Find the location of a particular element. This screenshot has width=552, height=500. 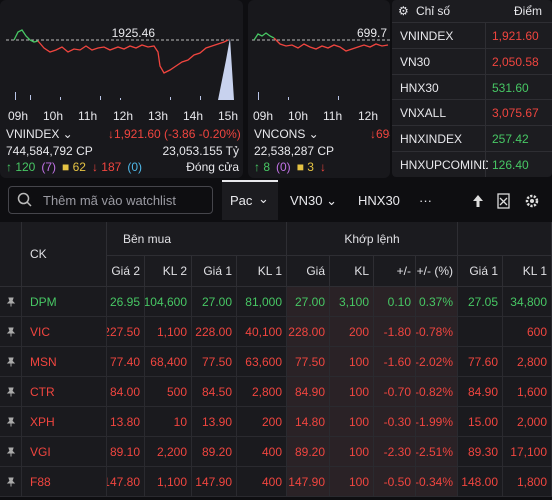

gear-icon: ⚙ is located at coordinates (403, 11).